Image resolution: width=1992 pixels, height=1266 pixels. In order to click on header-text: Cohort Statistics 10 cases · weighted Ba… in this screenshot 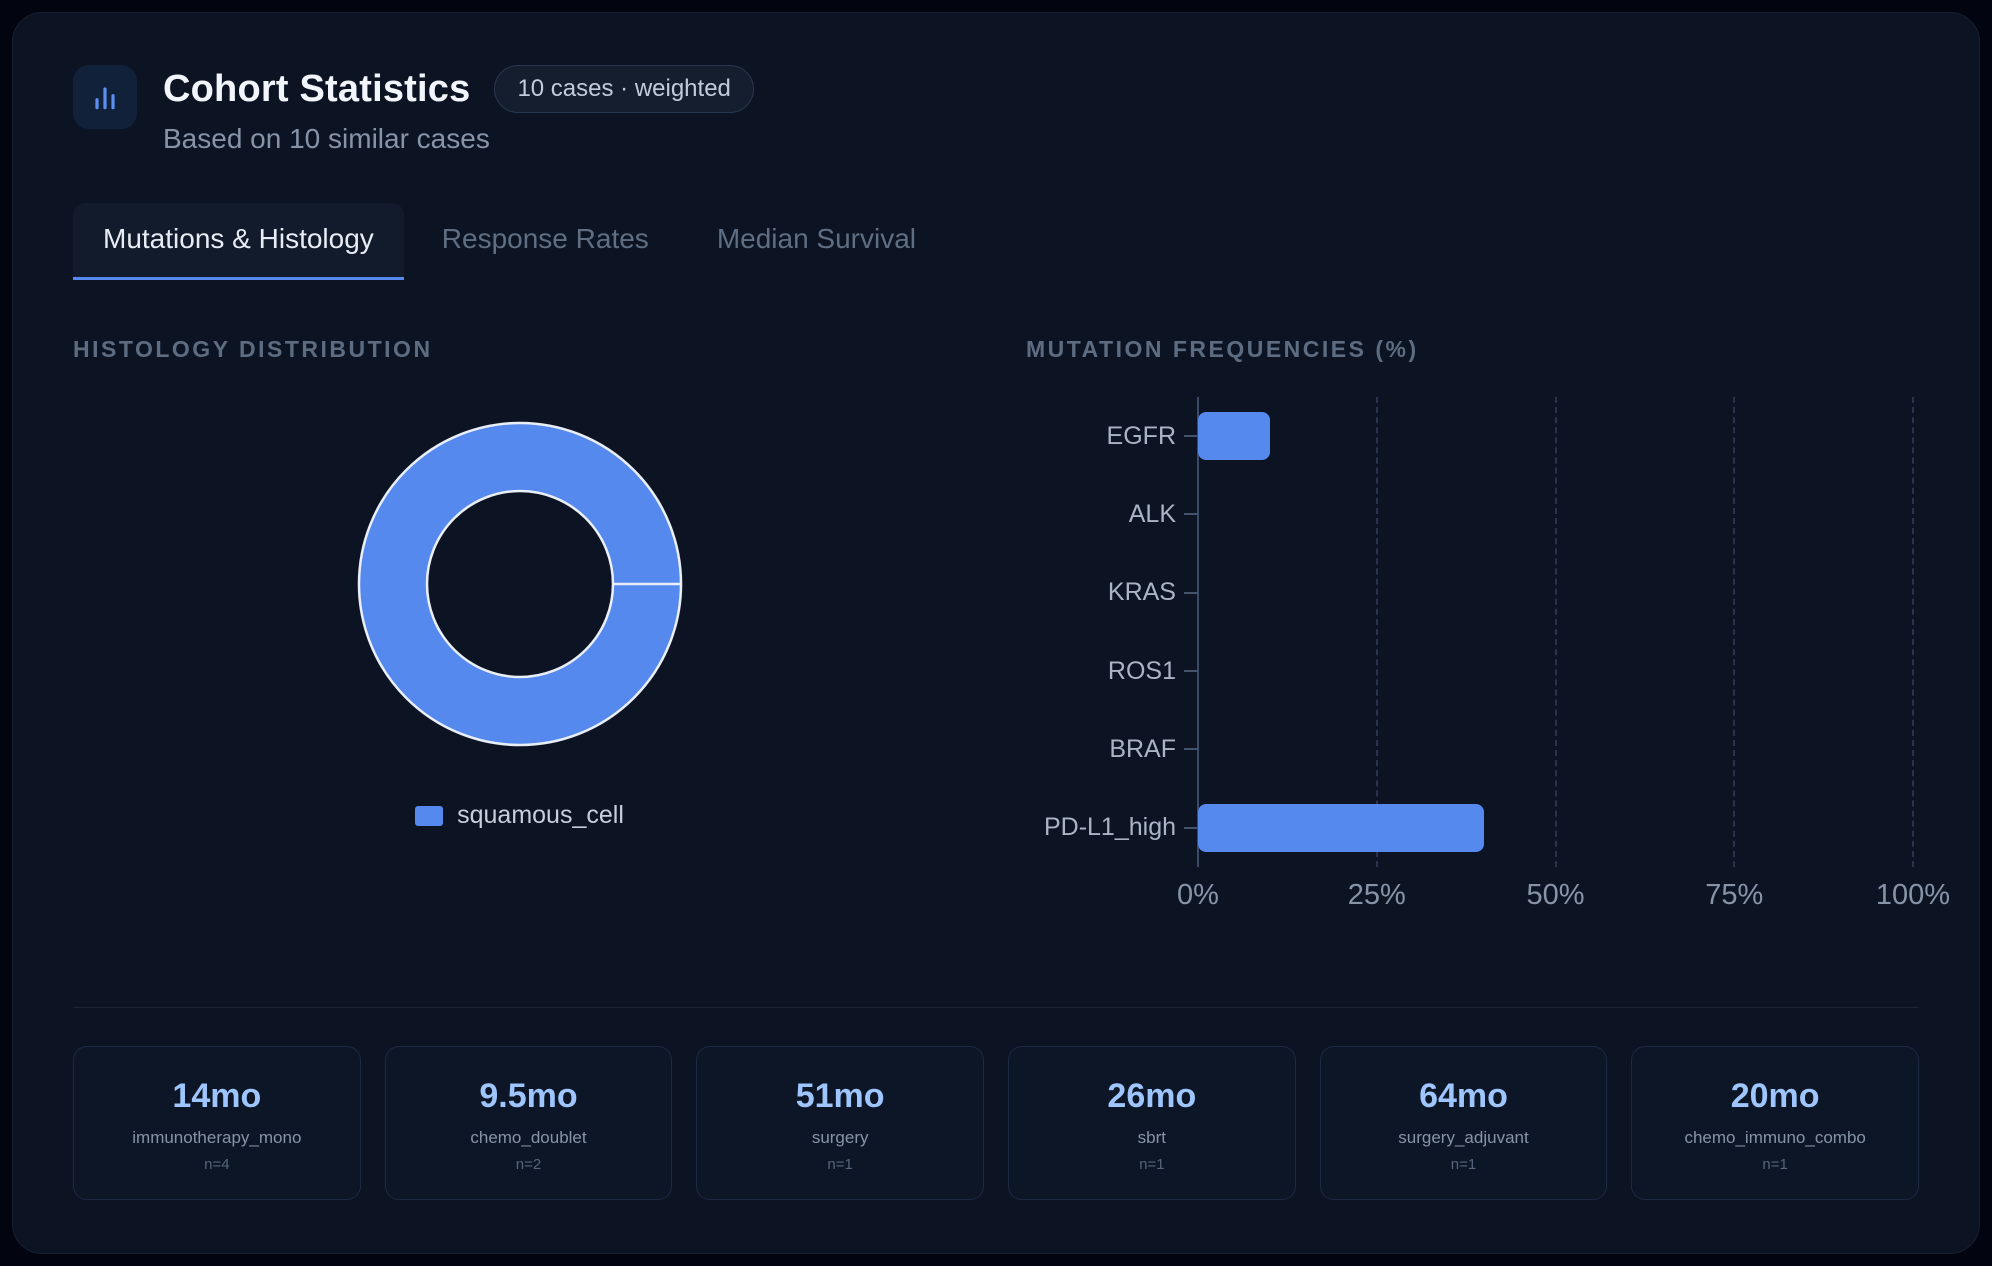, I will do `click(458, 110)`.